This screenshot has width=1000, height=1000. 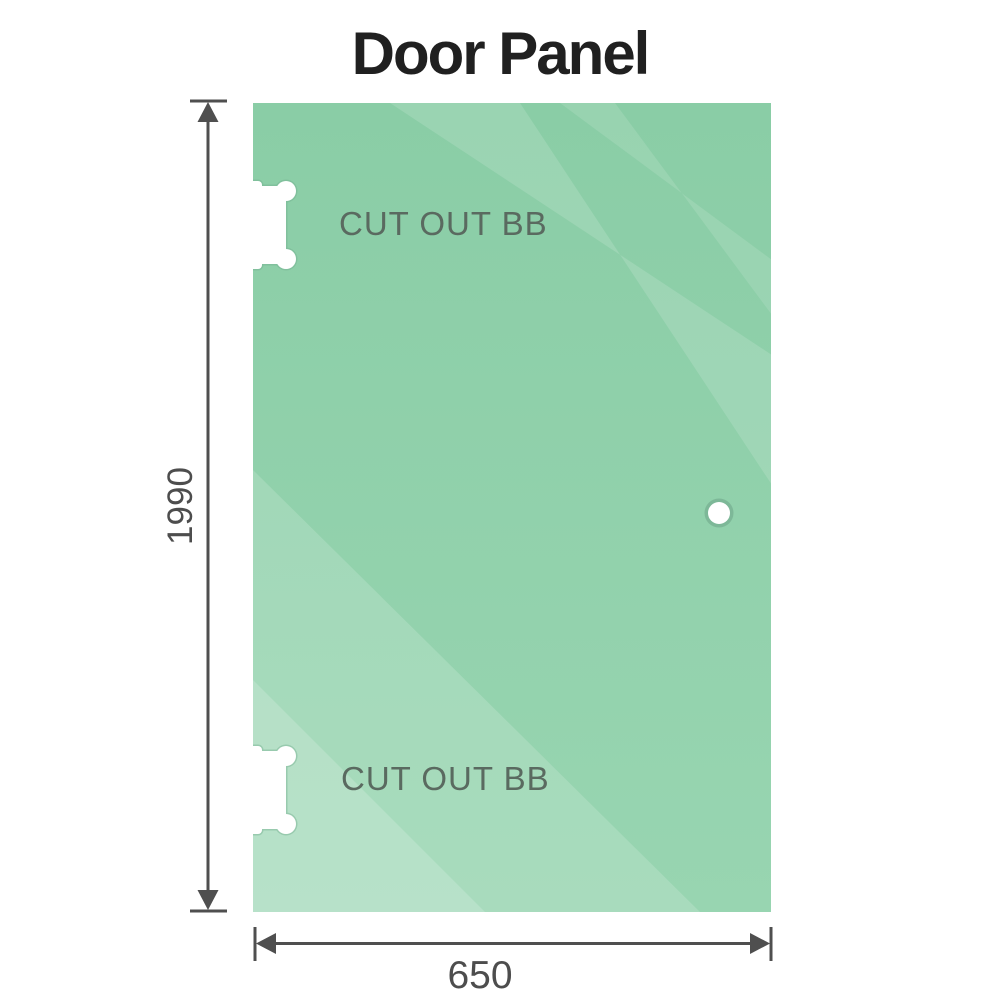 I want to click on arrow-down-icon, so click(x=208, y=900).